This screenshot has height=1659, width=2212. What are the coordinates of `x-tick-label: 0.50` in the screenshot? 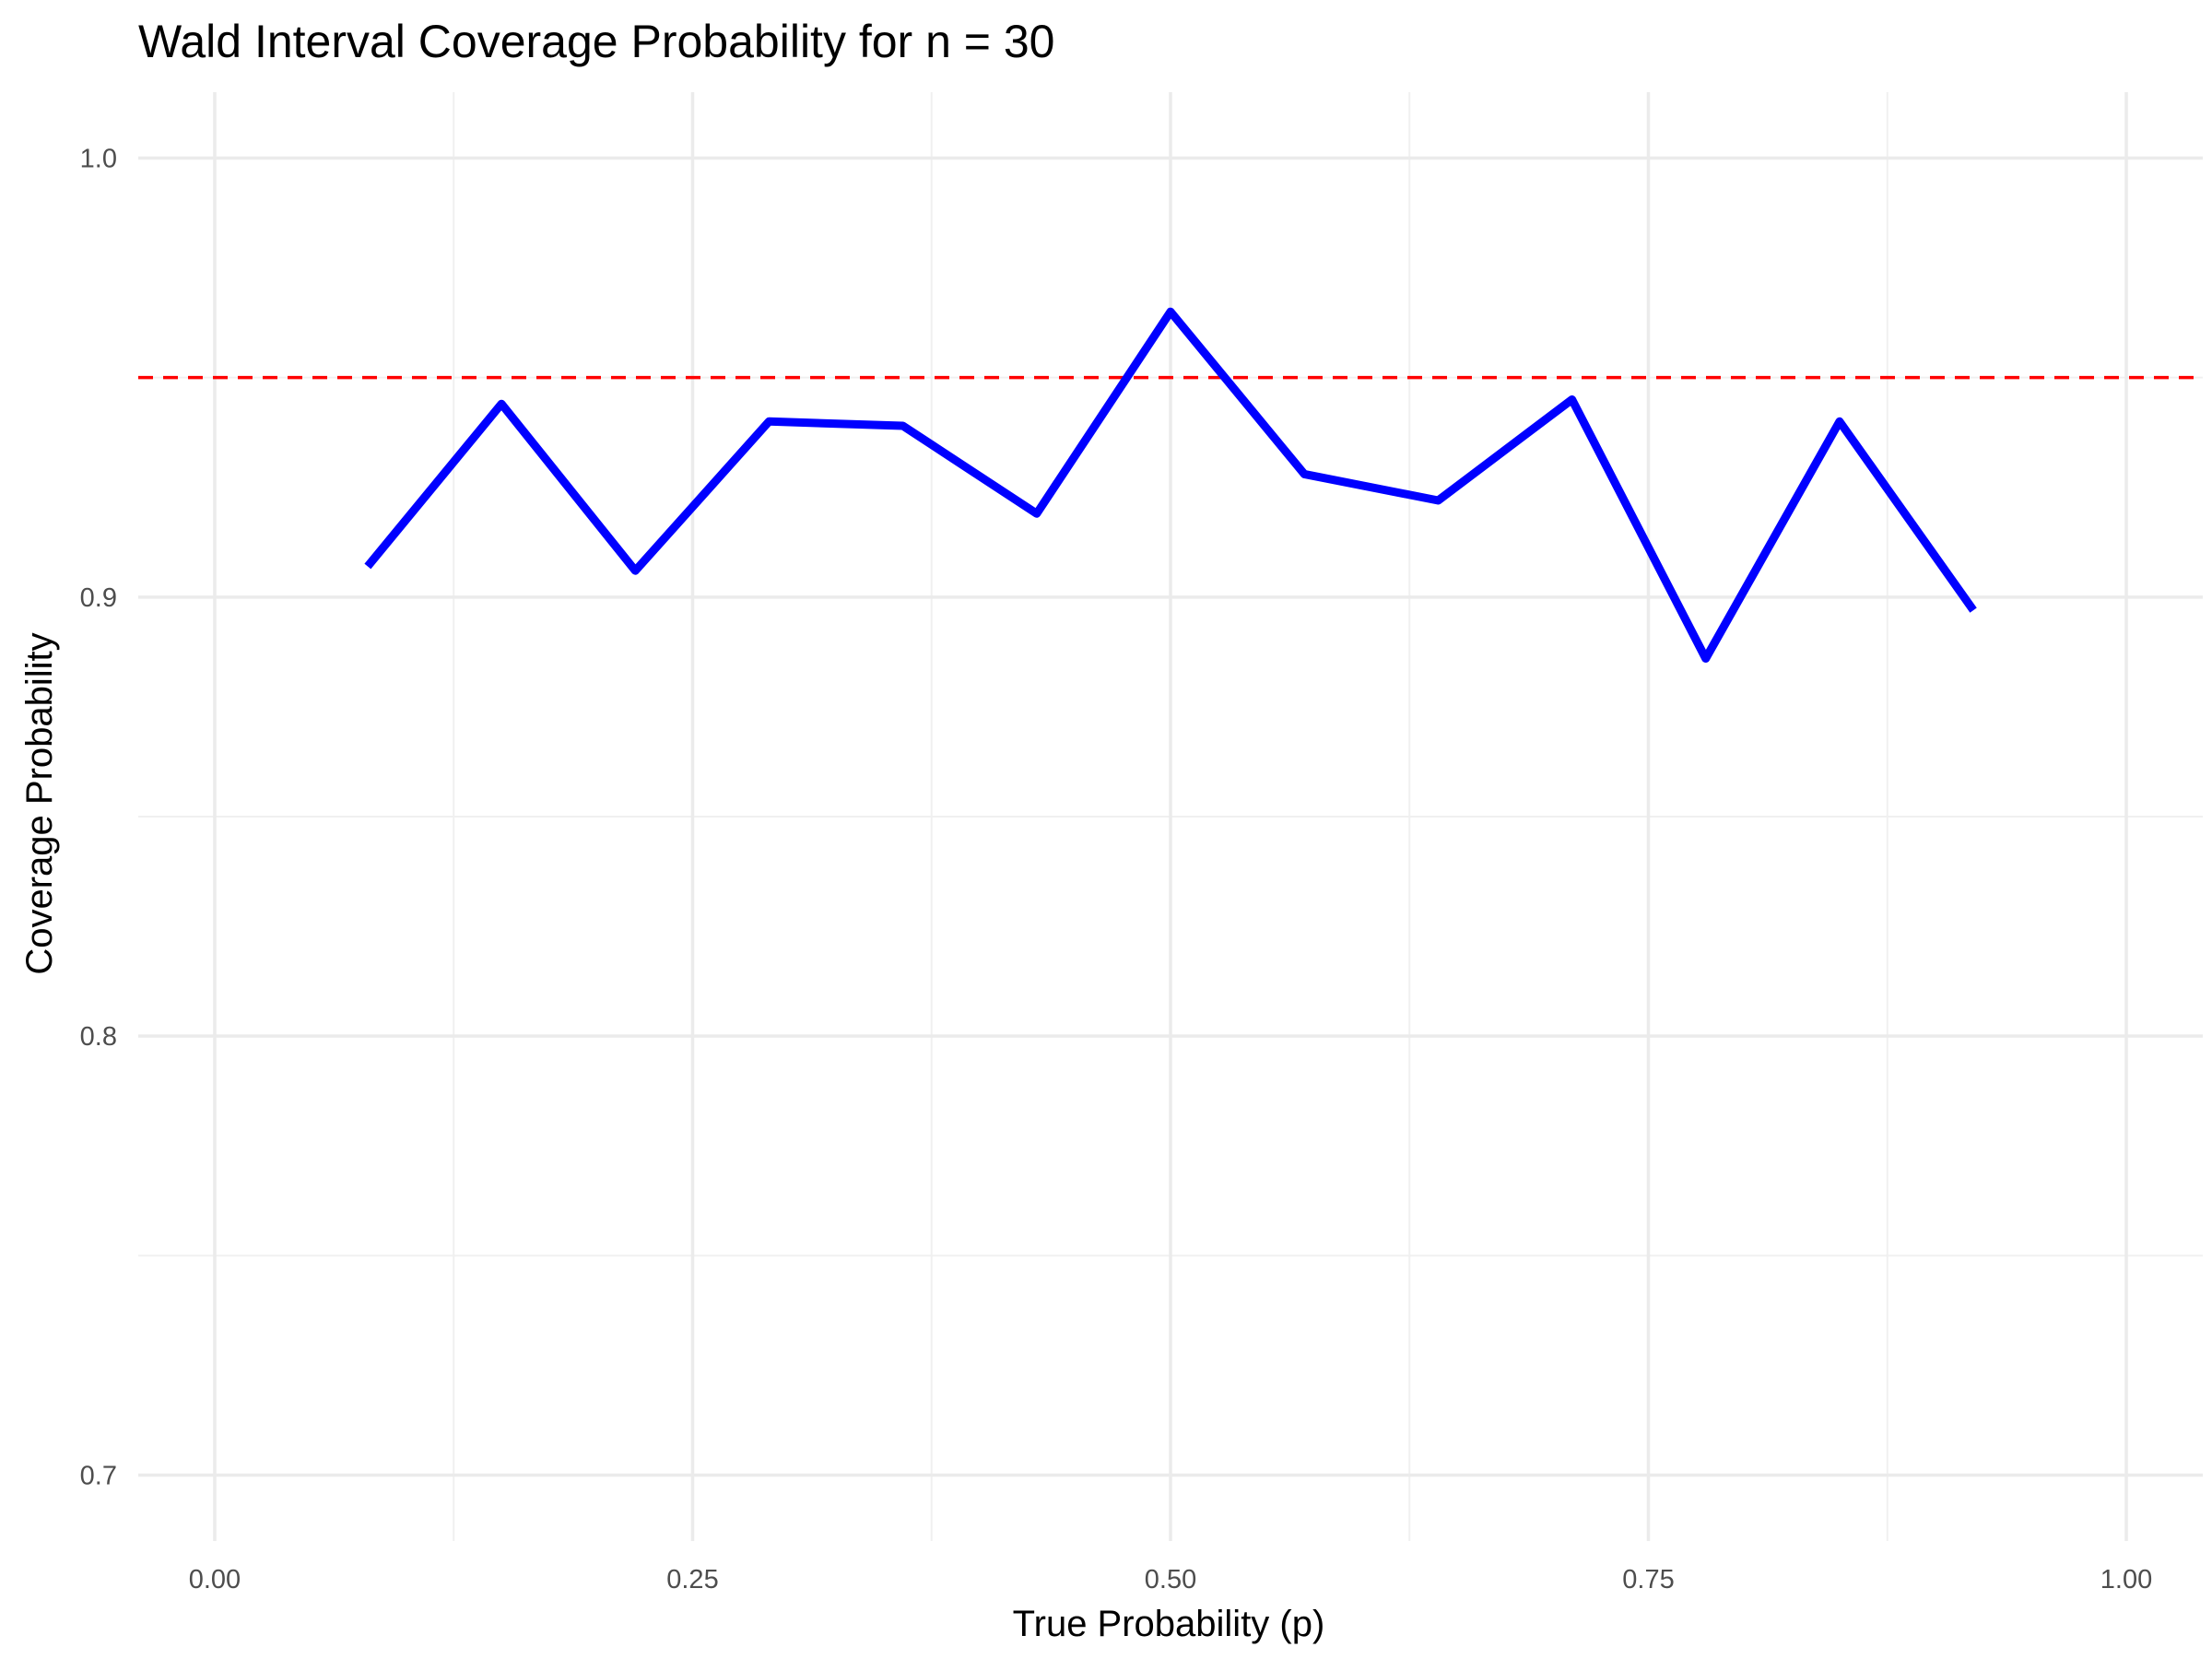 It's located at (1170, 1579).